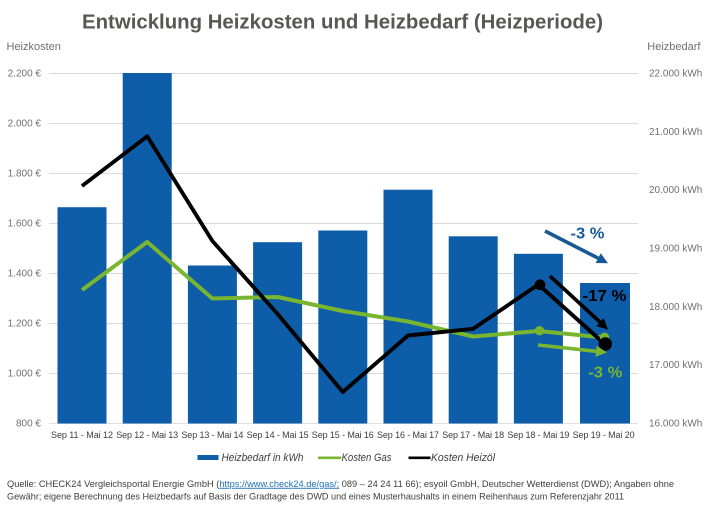 This screenshot has height=508, width=710. Describe the element at coordinates (473, 435) in the screenshot. I see `svg-text: Sep 17 - Mai 18` at that location.